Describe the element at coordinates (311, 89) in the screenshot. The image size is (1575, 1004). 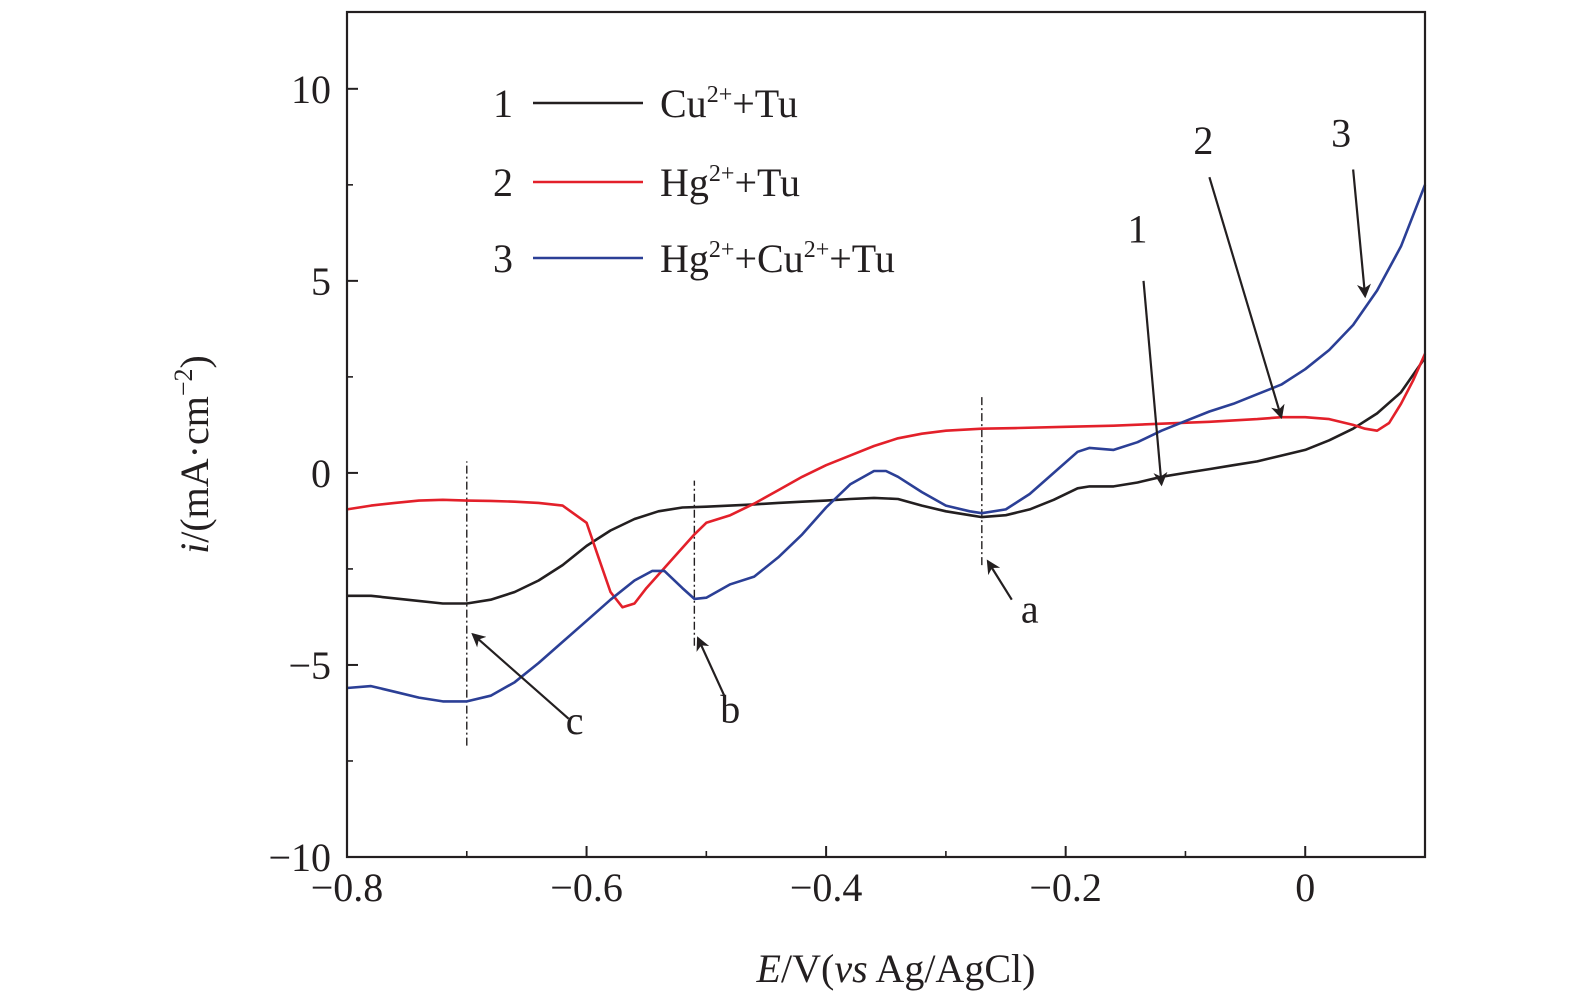
I see `y-tick-label: 10` at that location.